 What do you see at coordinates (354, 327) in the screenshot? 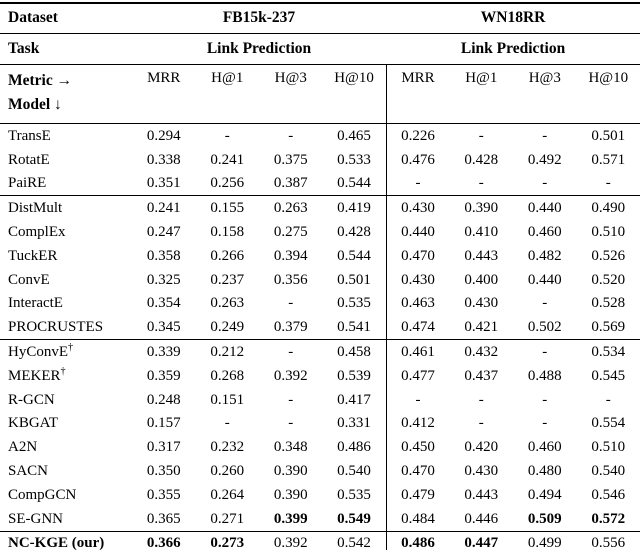
I see `metric-value: 0.541` at bounding box center [354, 327].